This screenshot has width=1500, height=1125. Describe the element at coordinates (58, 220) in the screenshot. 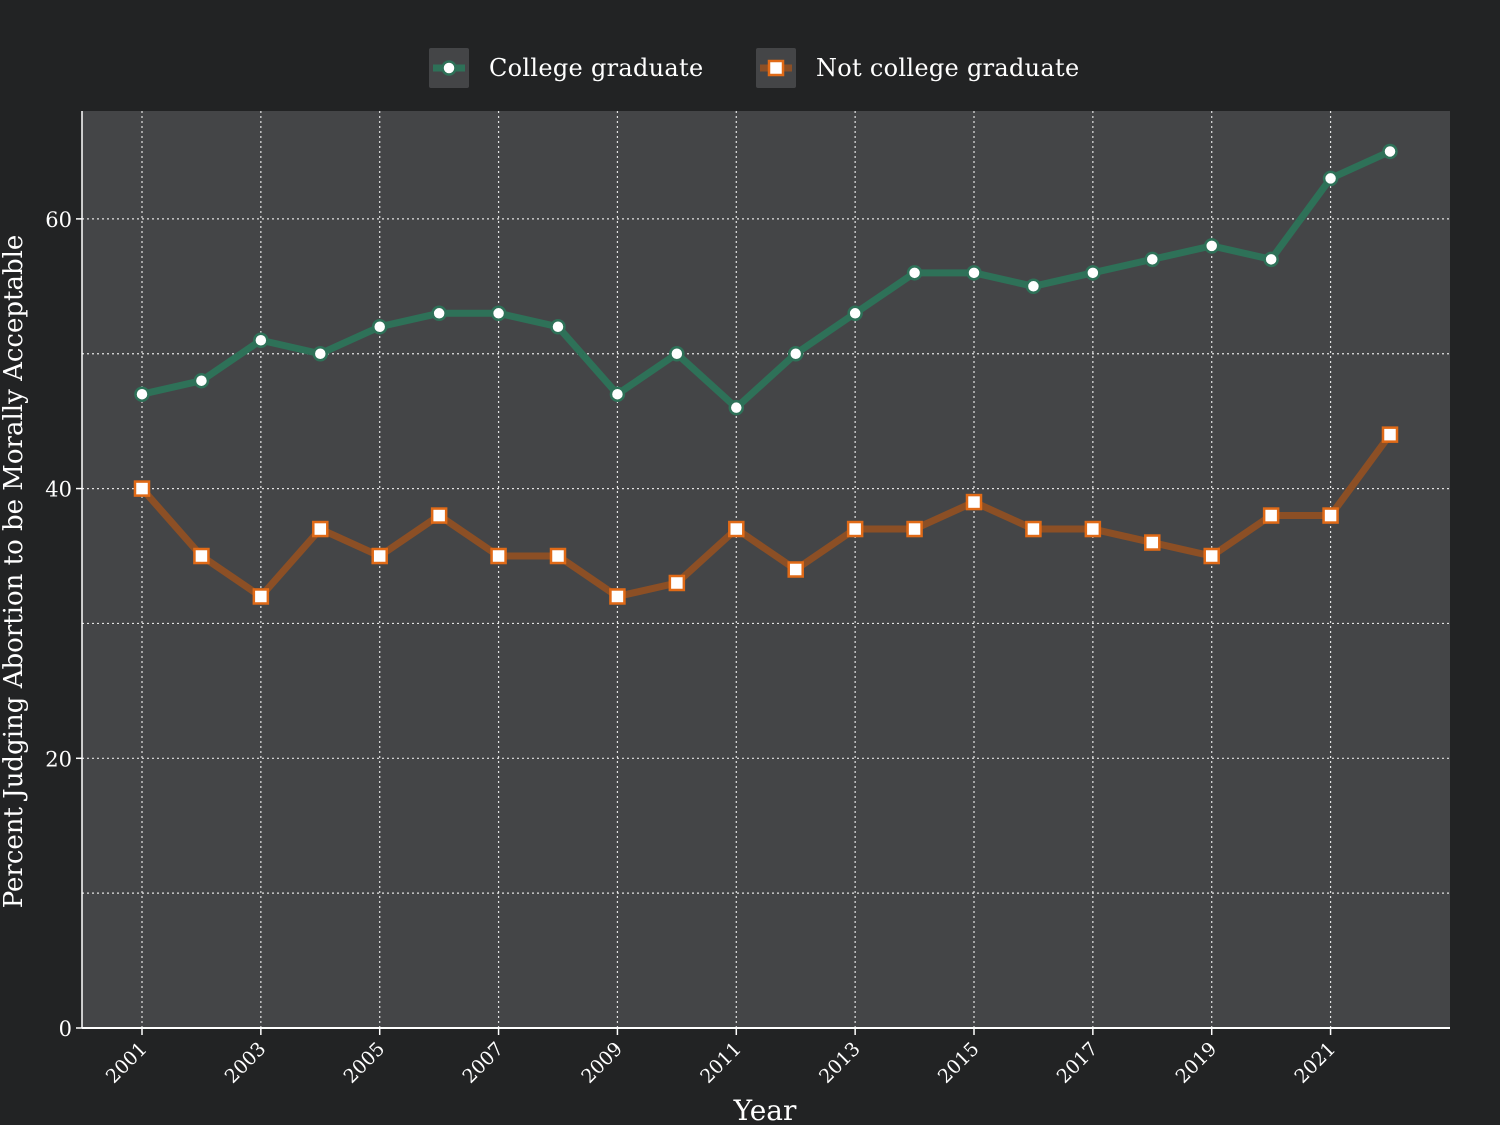

I see `y-tick-label: 60` at that location.